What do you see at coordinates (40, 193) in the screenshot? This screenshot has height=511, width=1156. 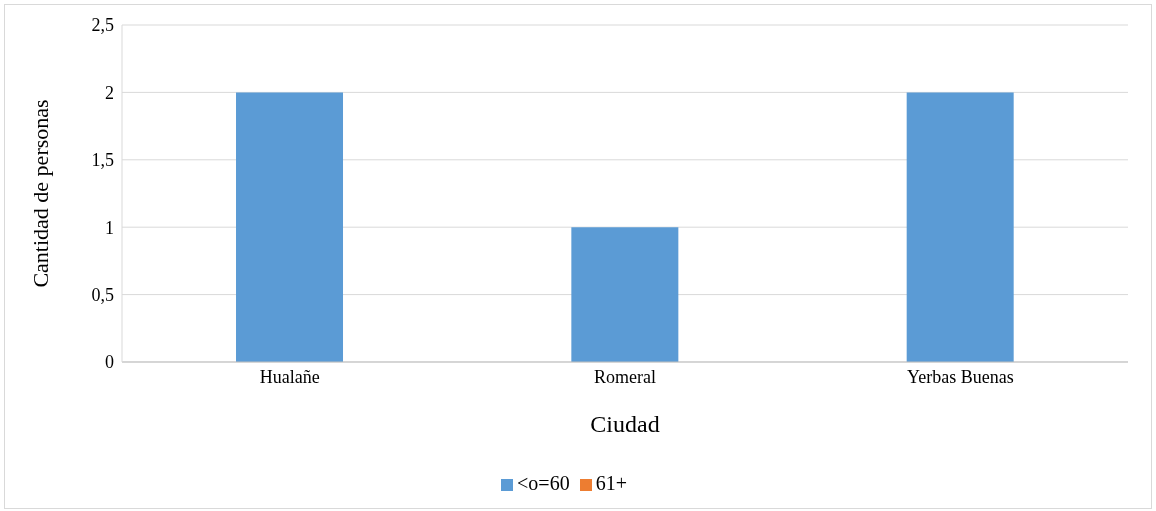 I see `y-axis-title: Cantidad de personas` at bounding box center [40, 193].